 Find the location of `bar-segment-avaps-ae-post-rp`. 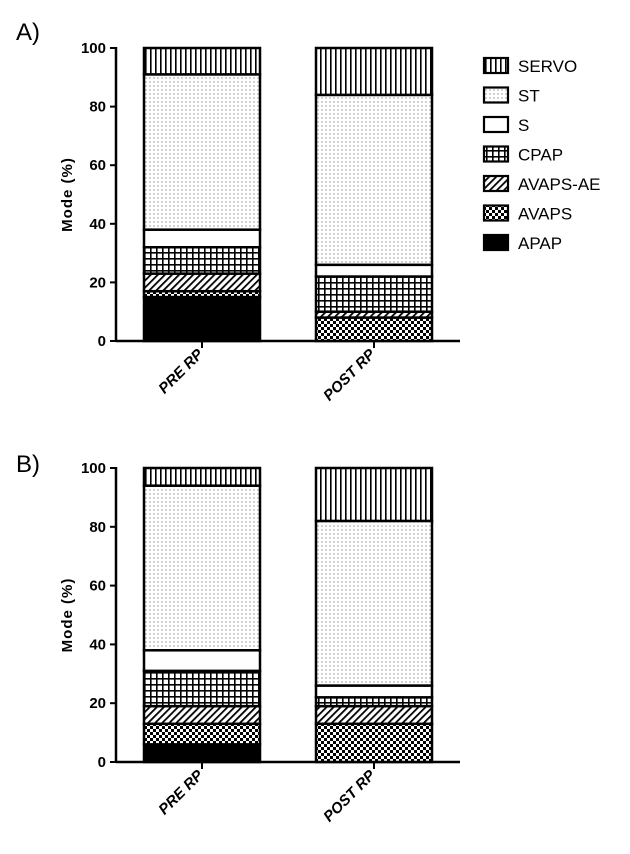

bar-segment-avaps-ae-post-rp is located at coordinates (374, 715).